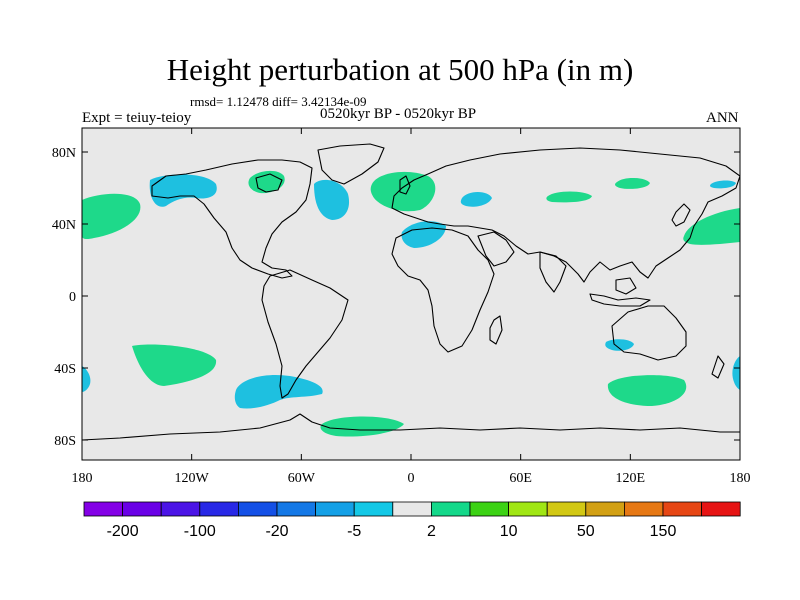 This screenshot has height=600, width=800. What do you see at coordinates (681, 215) in the screenshot?
I see `coastline-japan` at bounding box center [681, 215].